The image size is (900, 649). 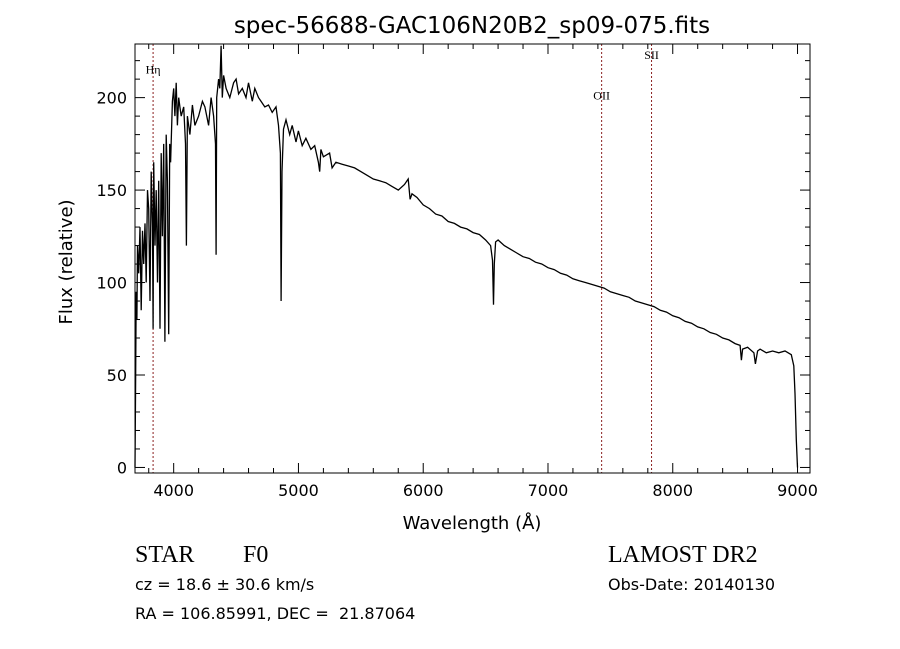 What do you see at coordinates (122, 467) in the screenshot?
I see `y-tick-label: 0` at bounding box center [122, 467].